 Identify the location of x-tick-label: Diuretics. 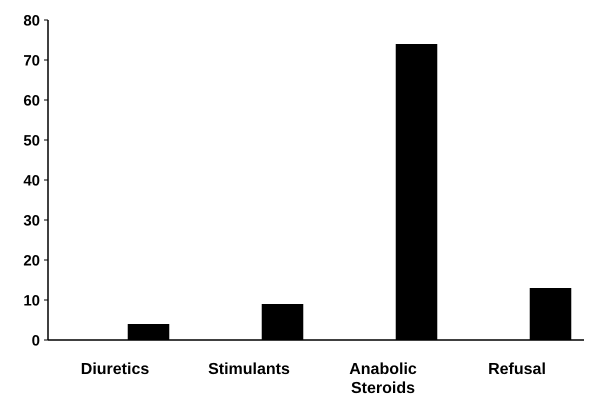
(115, 369).